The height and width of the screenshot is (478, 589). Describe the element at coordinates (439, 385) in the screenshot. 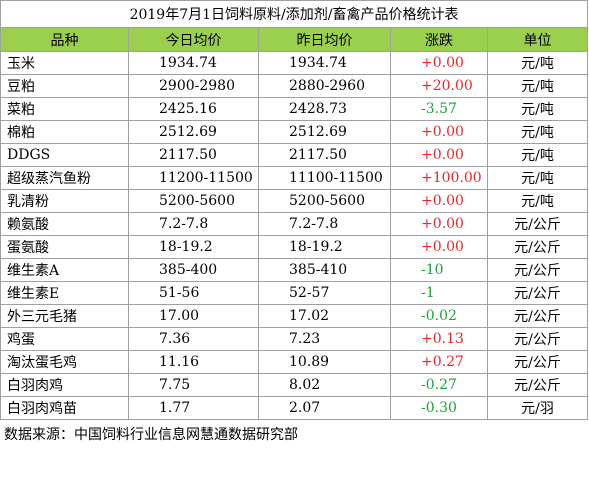

I see `cell: -0.27` at that location.